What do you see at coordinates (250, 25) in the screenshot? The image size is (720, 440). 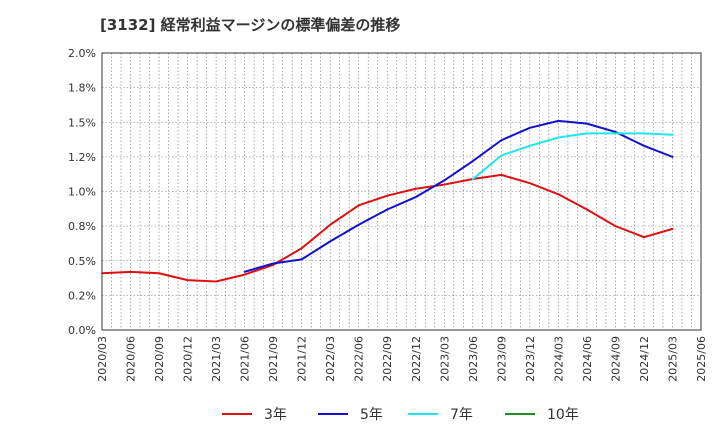 I see `chart-title: [3132] 経常利益マージンの標準偏差の推移` at bounding box center [250, 25].